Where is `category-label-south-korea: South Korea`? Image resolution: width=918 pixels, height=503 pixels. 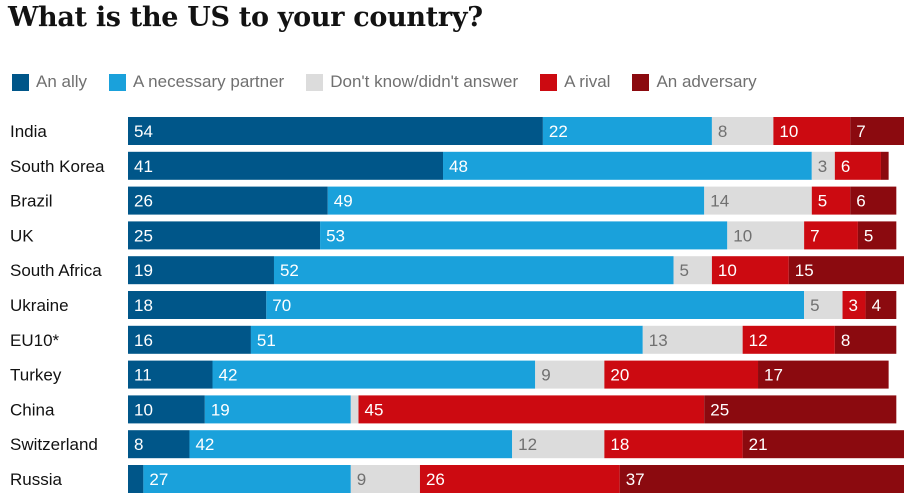 category-label-south-korea: South Korea is located at coordinates (57, 166).